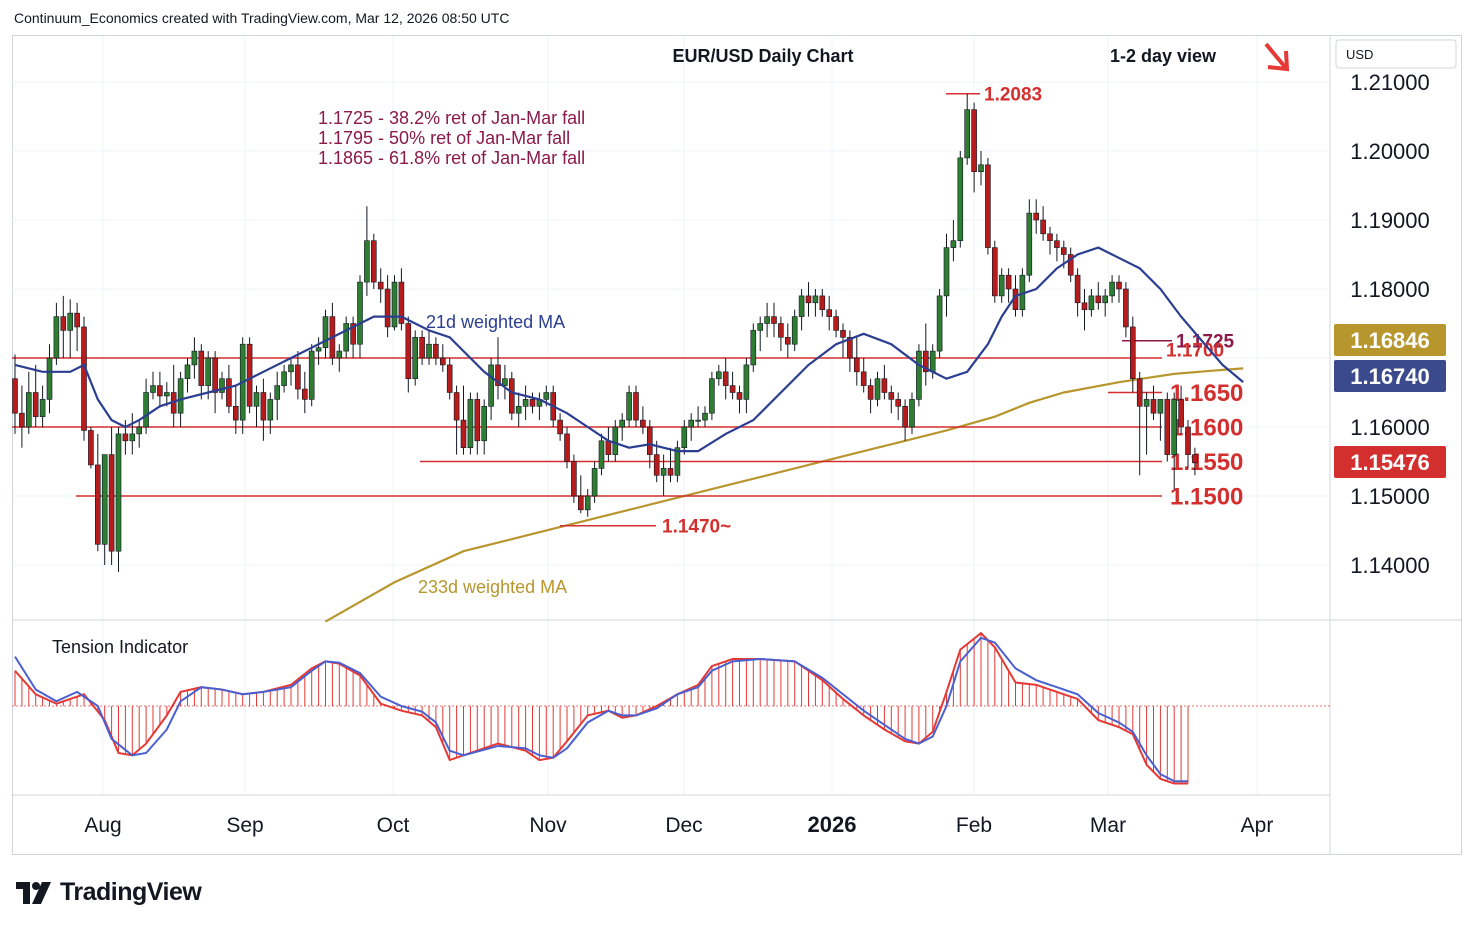 The height and width of the screenshot is (930, 1474). I want to click on tradingview-logo: TradingView, so click(109, 892).